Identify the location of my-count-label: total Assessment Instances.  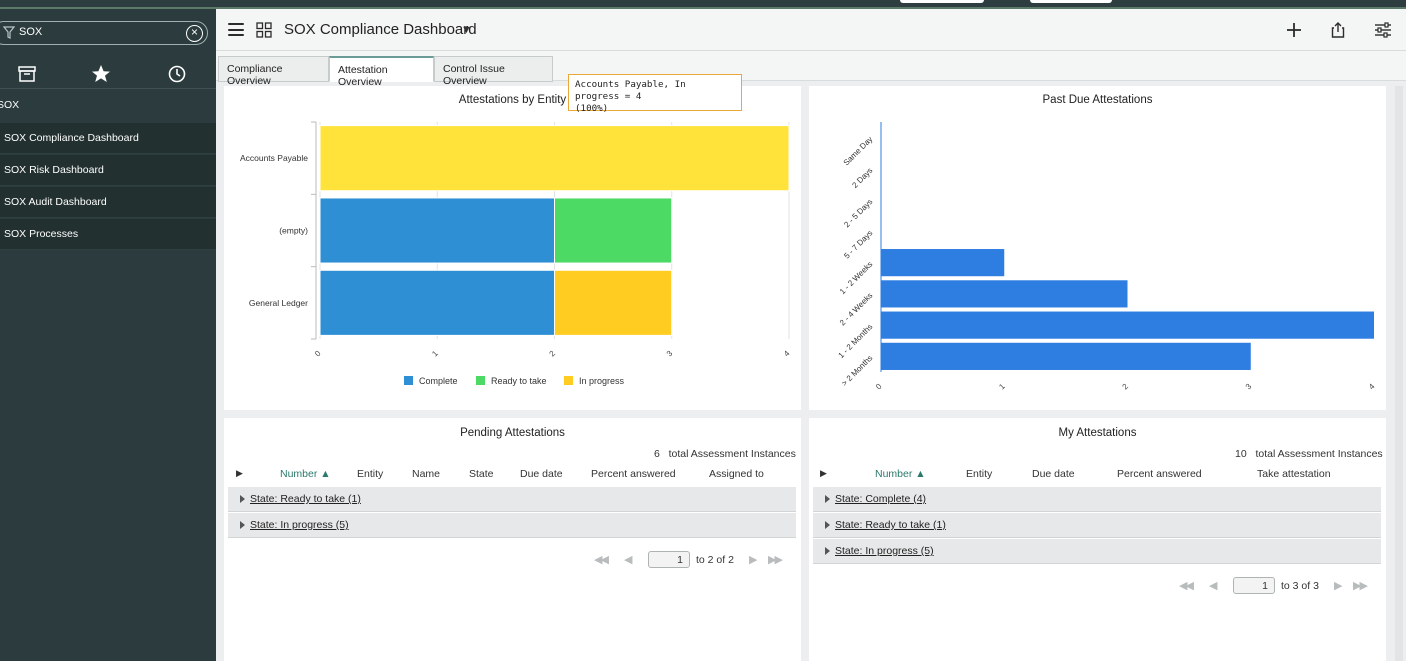
(1319, 454).